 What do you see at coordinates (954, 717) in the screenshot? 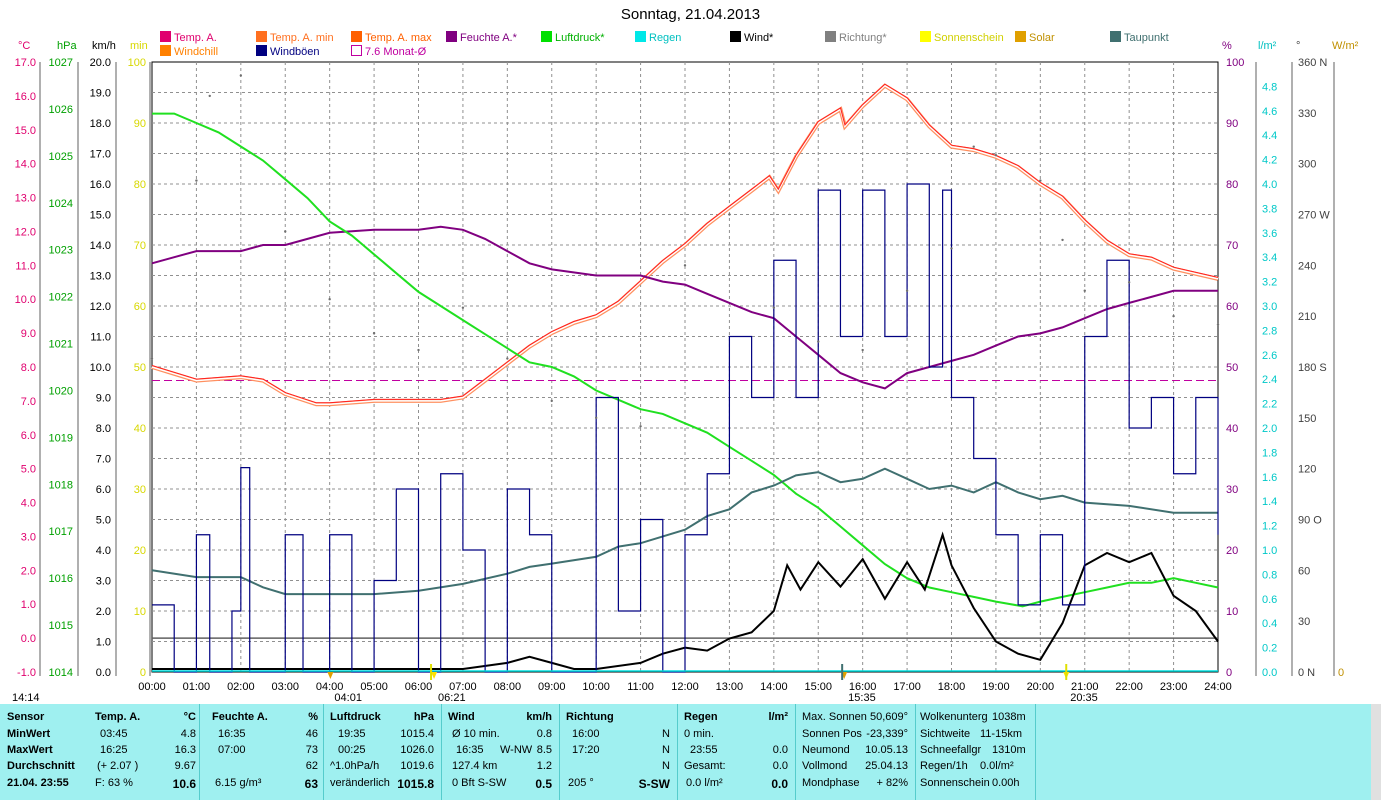
I see `wolken-label-1: Wolkenunterg` at bounding box center [954, 717].